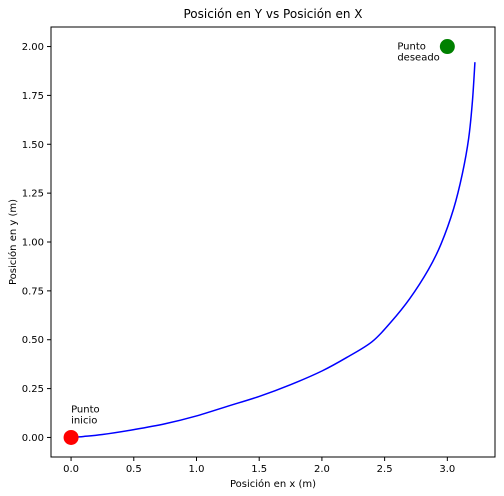 This screenshot has height=496, width=504. Describe the element at coordinates (33, 145) in the screenshot. I see `y-tick-label: 1.50` at that location.